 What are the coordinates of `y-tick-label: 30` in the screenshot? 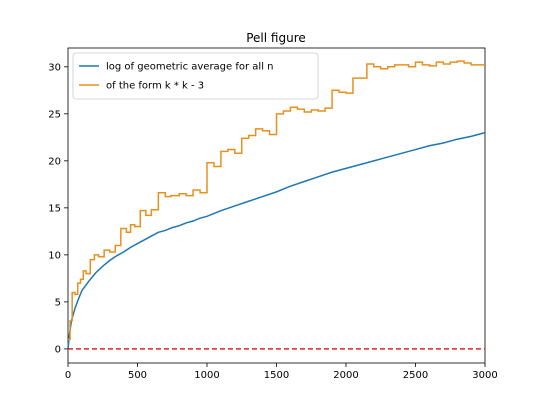 It's located at (54, 67).